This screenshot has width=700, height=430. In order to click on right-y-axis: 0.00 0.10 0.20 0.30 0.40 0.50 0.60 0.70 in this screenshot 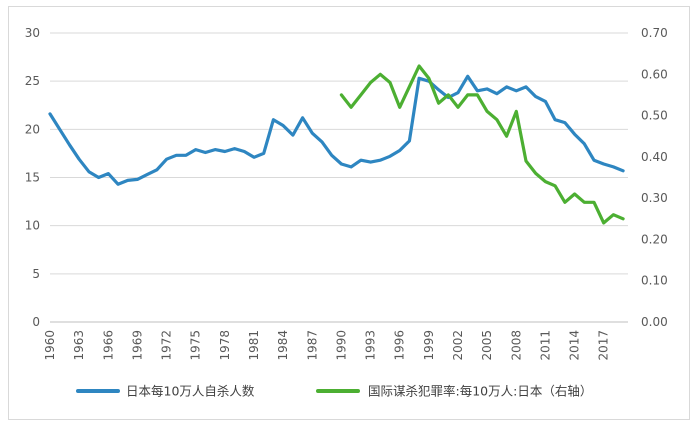, I will do `click(654, 177)`.